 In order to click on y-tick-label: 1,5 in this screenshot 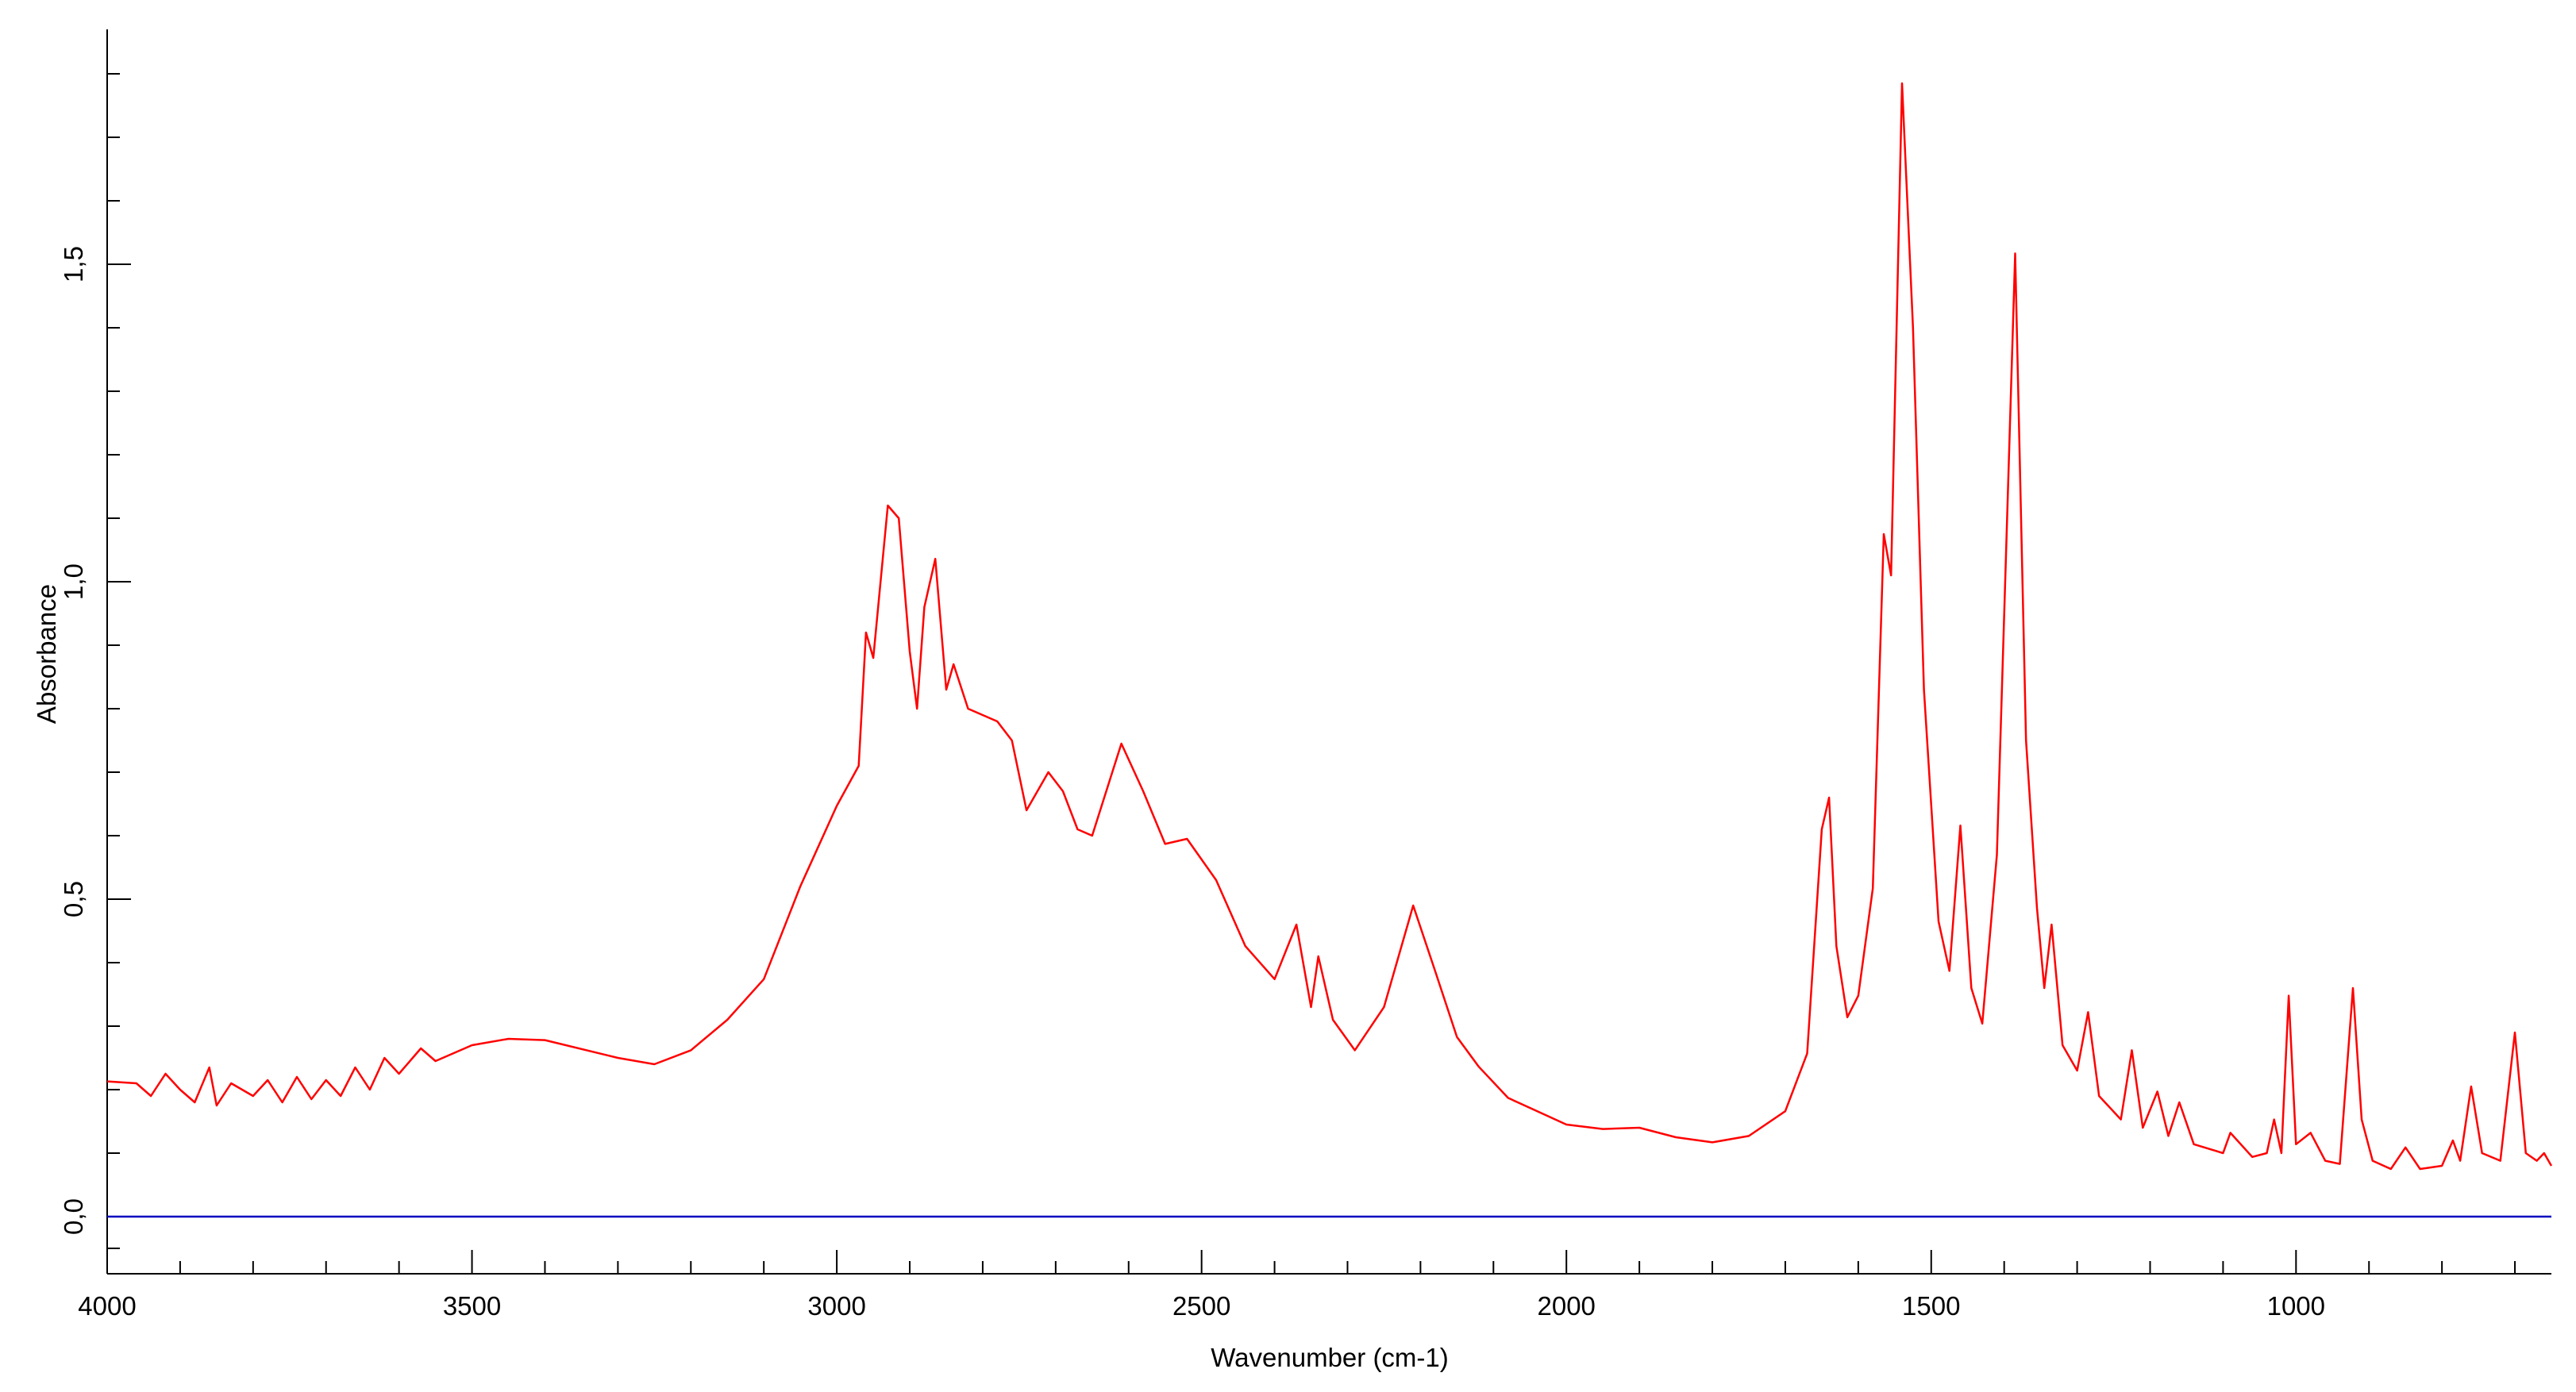, I will do `click(73, 264)`.